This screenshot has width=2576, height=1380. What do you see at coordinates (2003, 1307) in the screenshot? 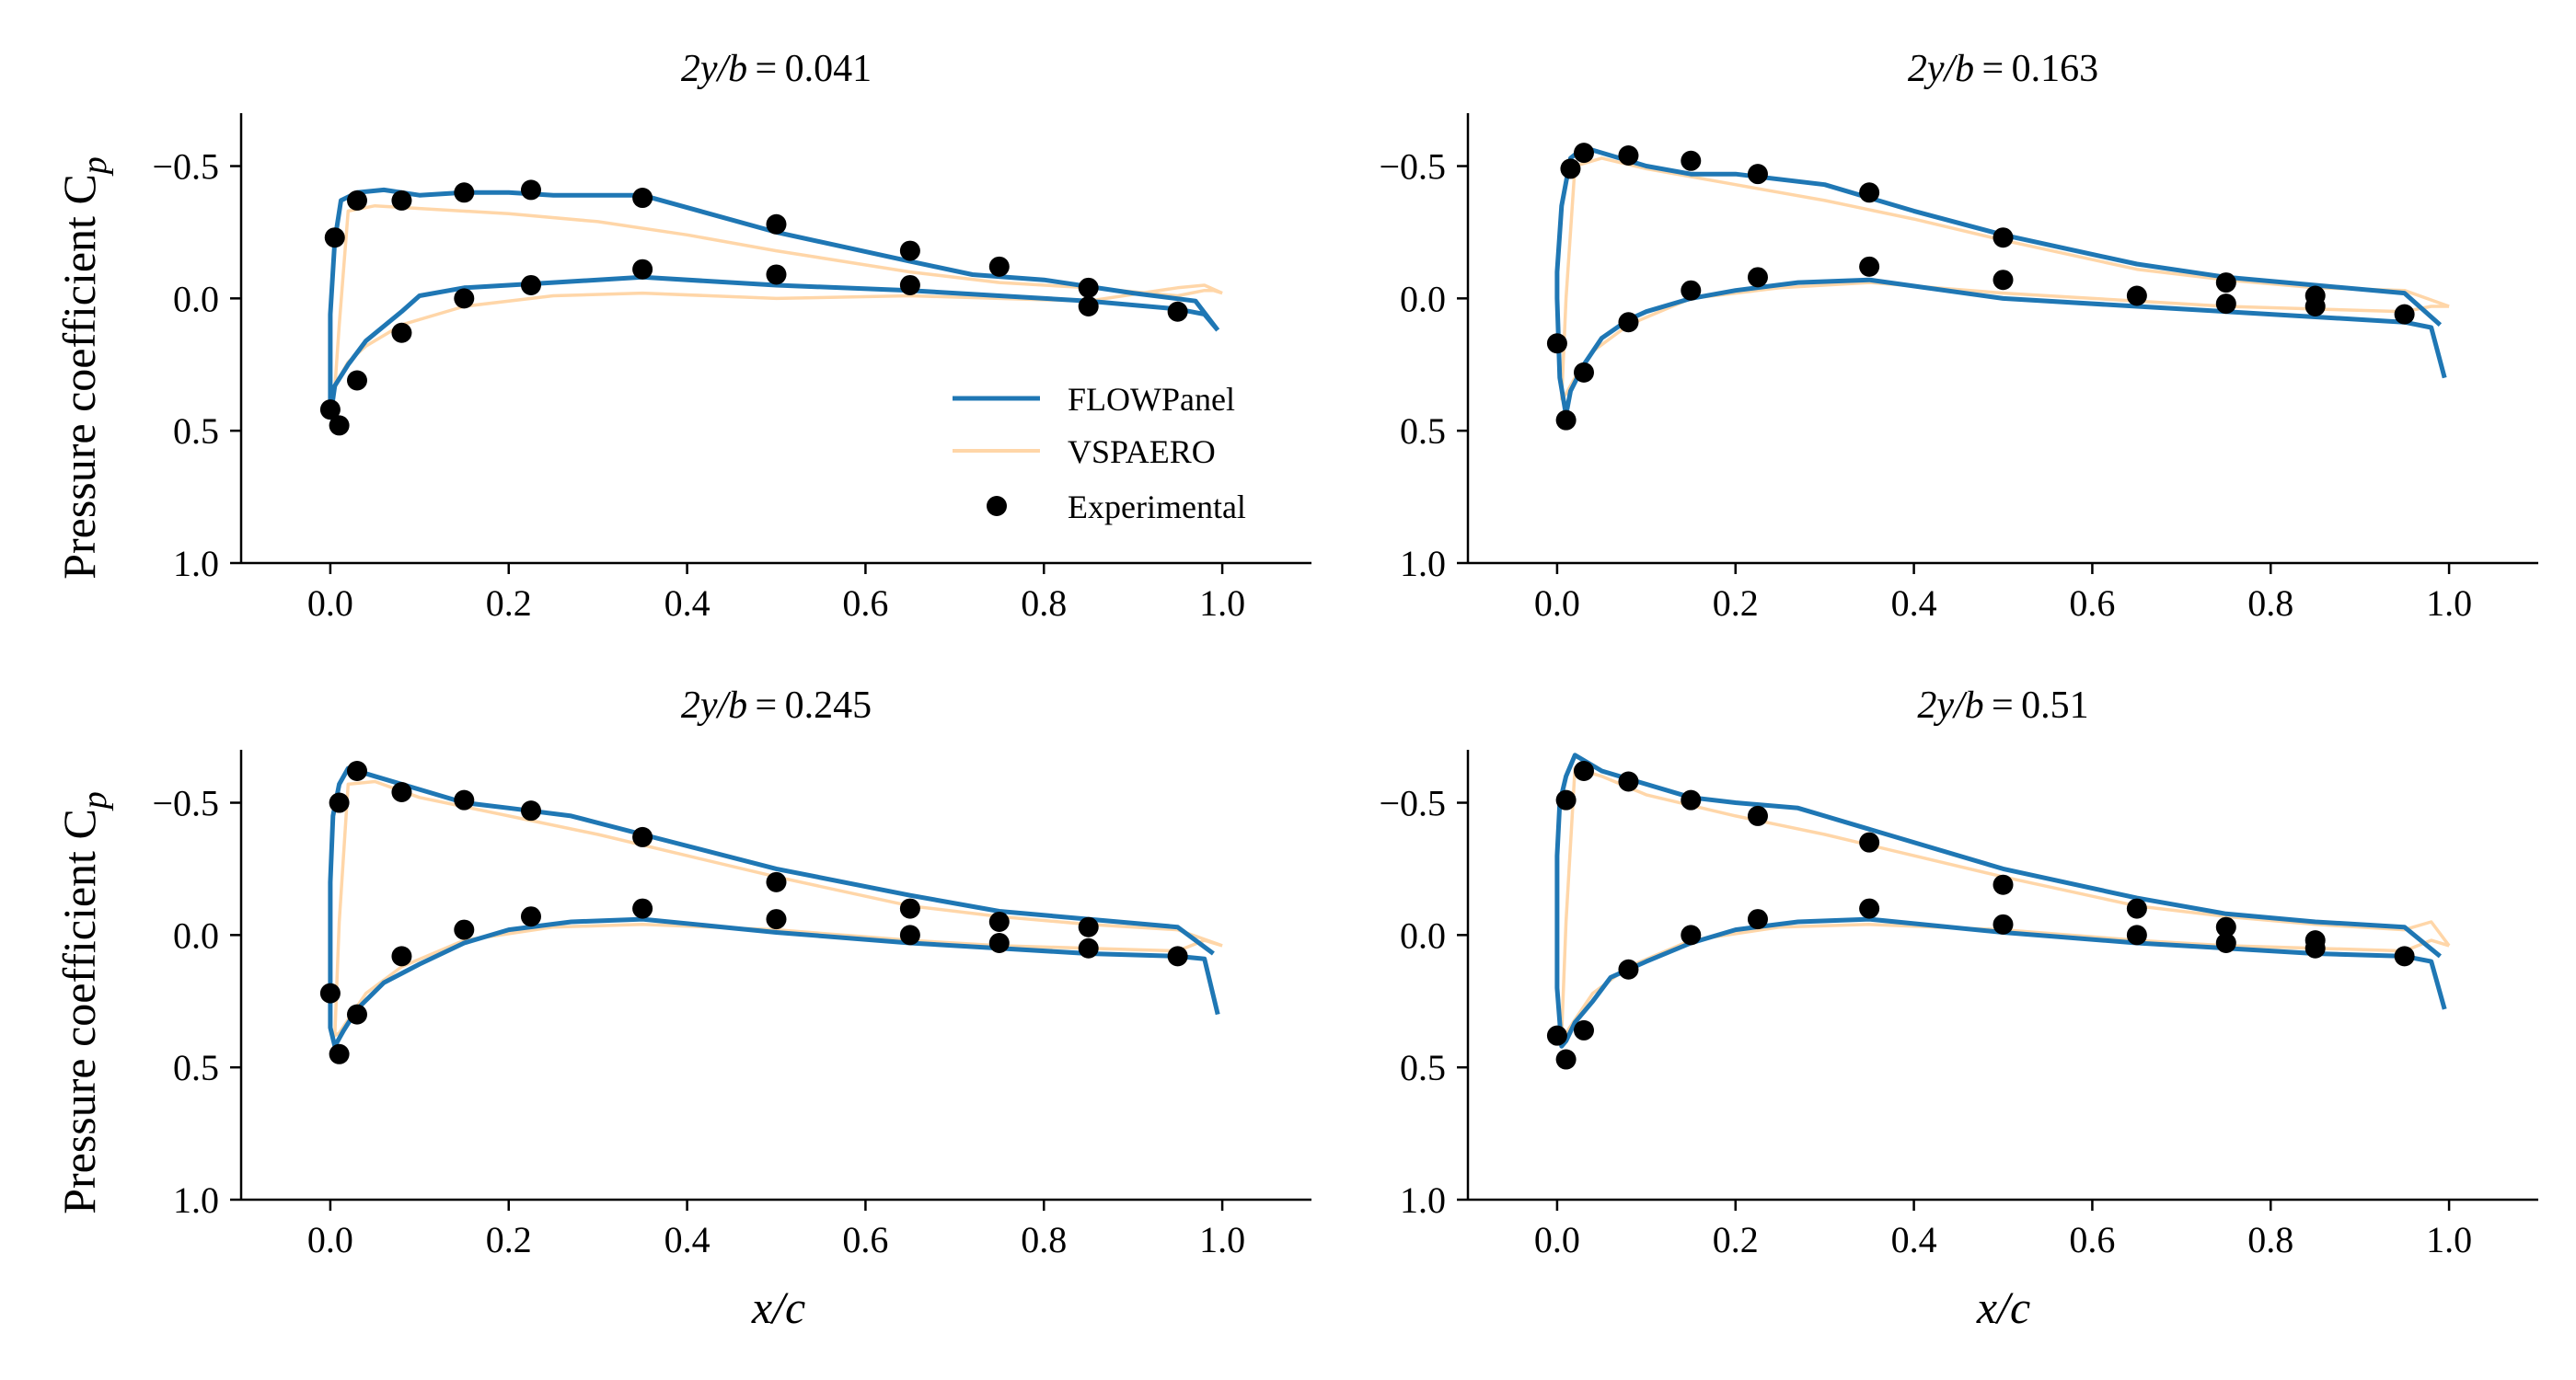
I see `x-axis-label-right: x/c` at bounding box center [2003, 1307].